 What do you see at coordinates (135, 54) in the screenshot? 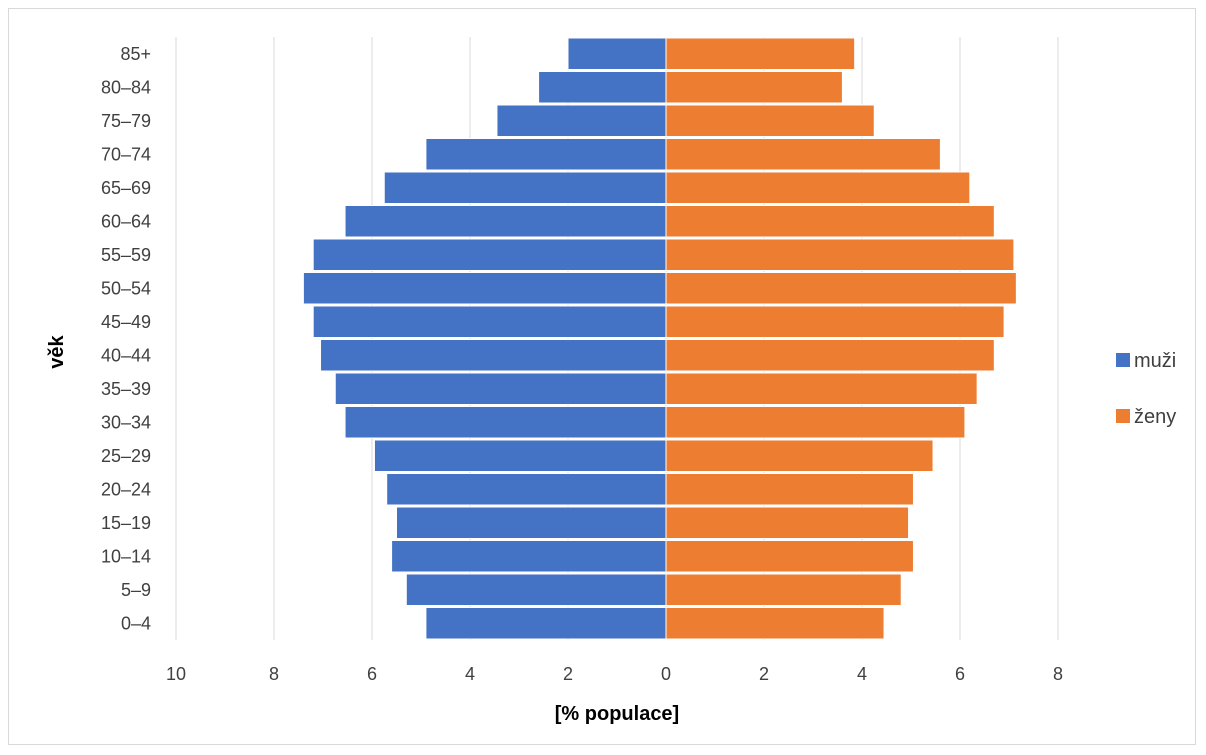
I see `y-tick-label: 85+` at bounding box center [135, 54].